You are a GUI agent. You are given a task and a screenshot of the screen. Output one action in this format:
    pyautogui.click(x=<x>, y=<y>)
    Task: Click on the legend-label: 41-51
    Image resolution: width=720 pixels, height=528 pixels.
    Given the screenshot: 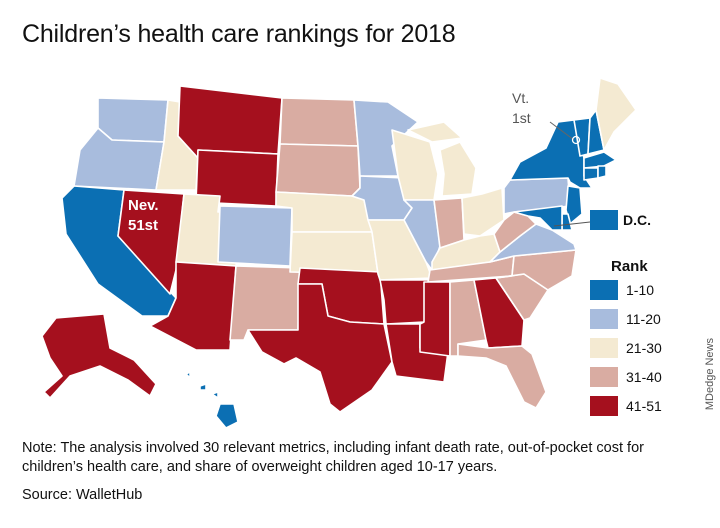 What is the action you would take?
    pyautogui.click(x=644, y=406)
    